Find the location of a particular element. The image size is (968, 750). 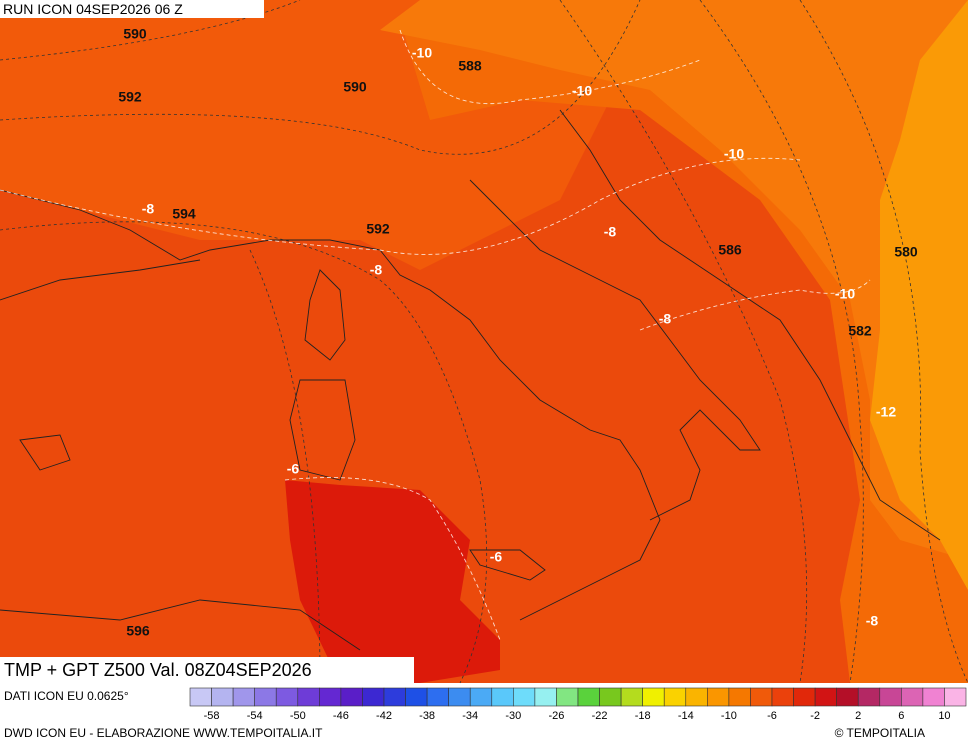

colorbar-tick-label: -42 is located at coordinates (384, 716).